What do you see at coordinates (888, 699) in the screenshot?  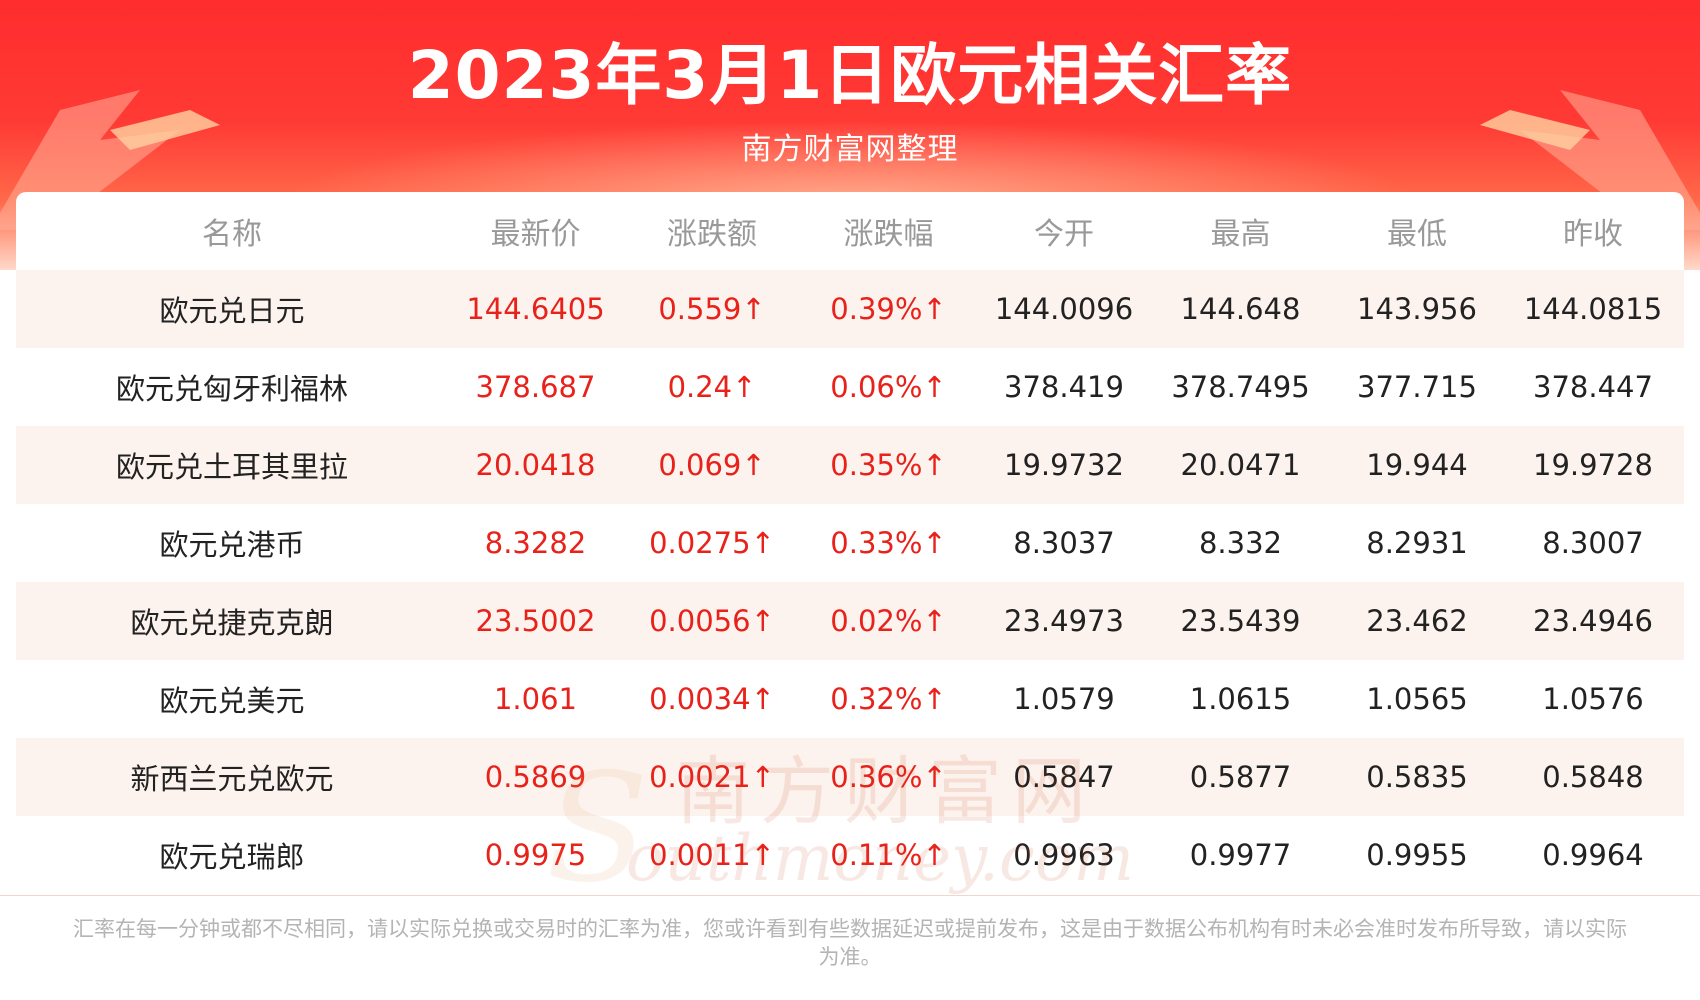 I see `change-percent: 0.32%↑` at bounding box center [888, 699].